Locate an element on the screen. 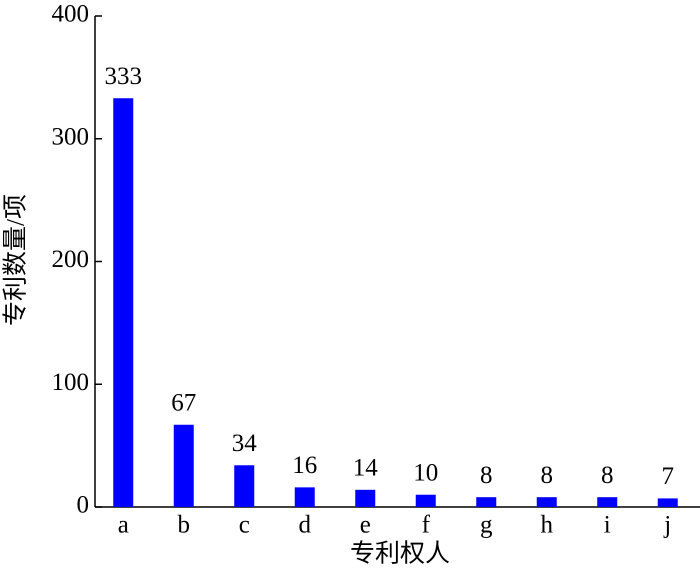 The width and height of the screenshot is (700, 574). value-label: 34 is located at coordinates (245, 443).